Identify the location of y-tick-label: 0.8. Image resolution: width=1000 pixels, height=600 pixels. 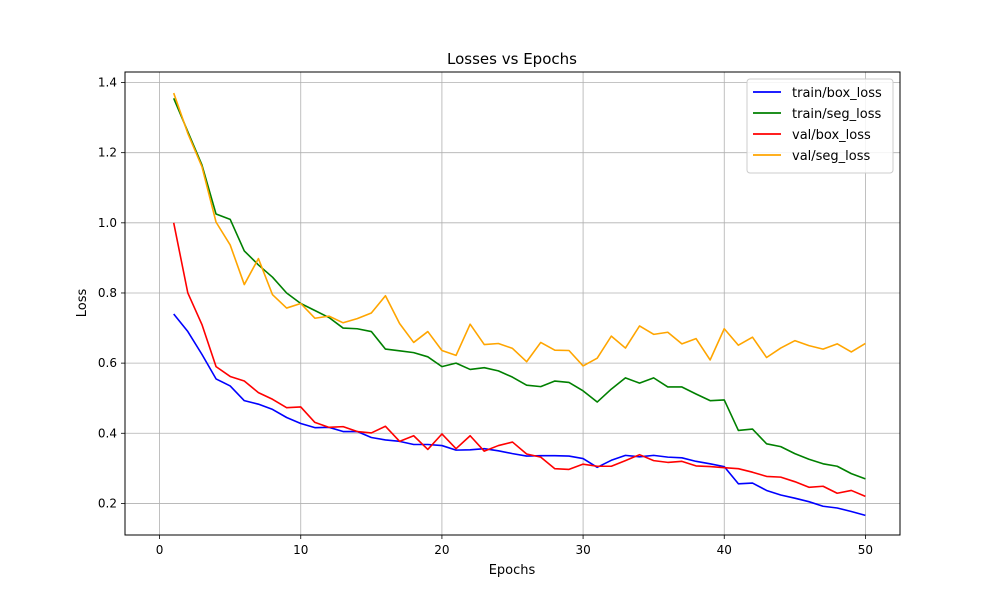
(107, 293).